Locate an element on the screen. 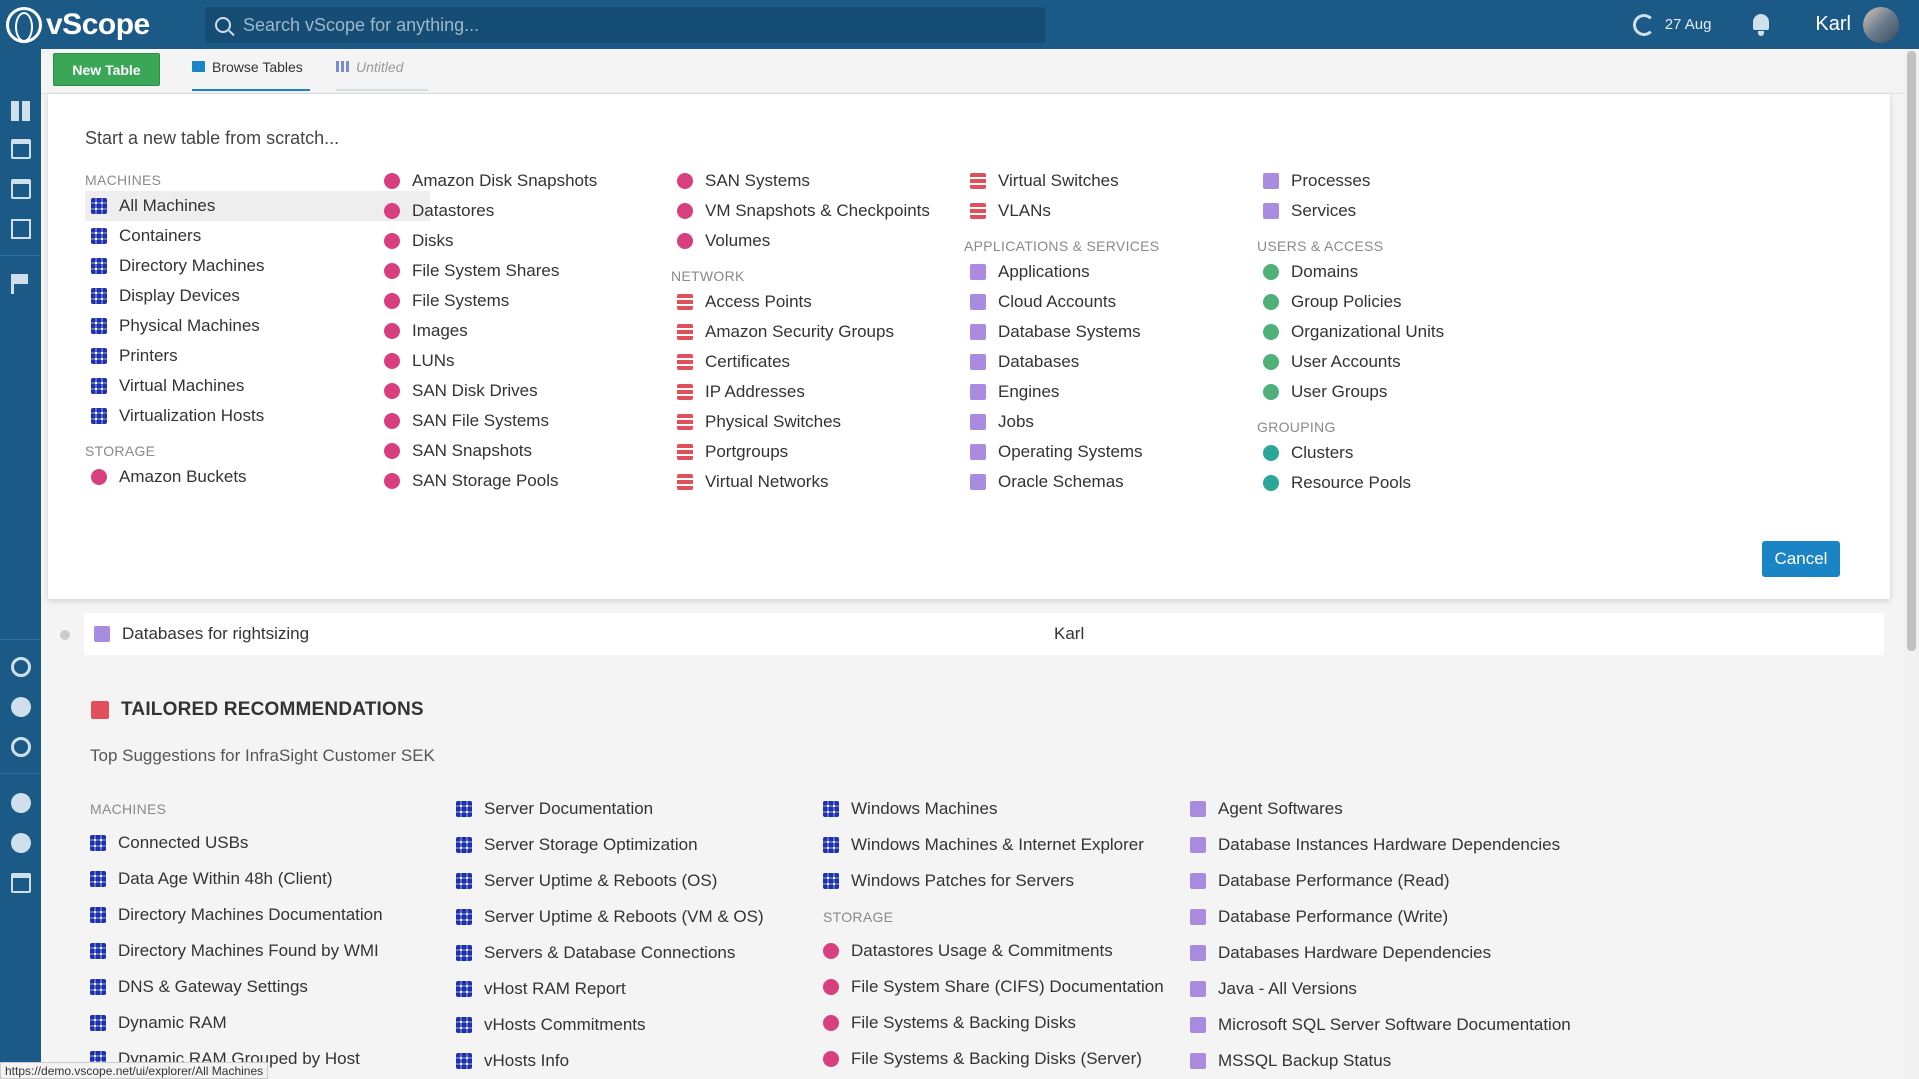 The height and width of the screenshot is (1079, 1919). dashboard-icon is located at coordinates (21, 111).